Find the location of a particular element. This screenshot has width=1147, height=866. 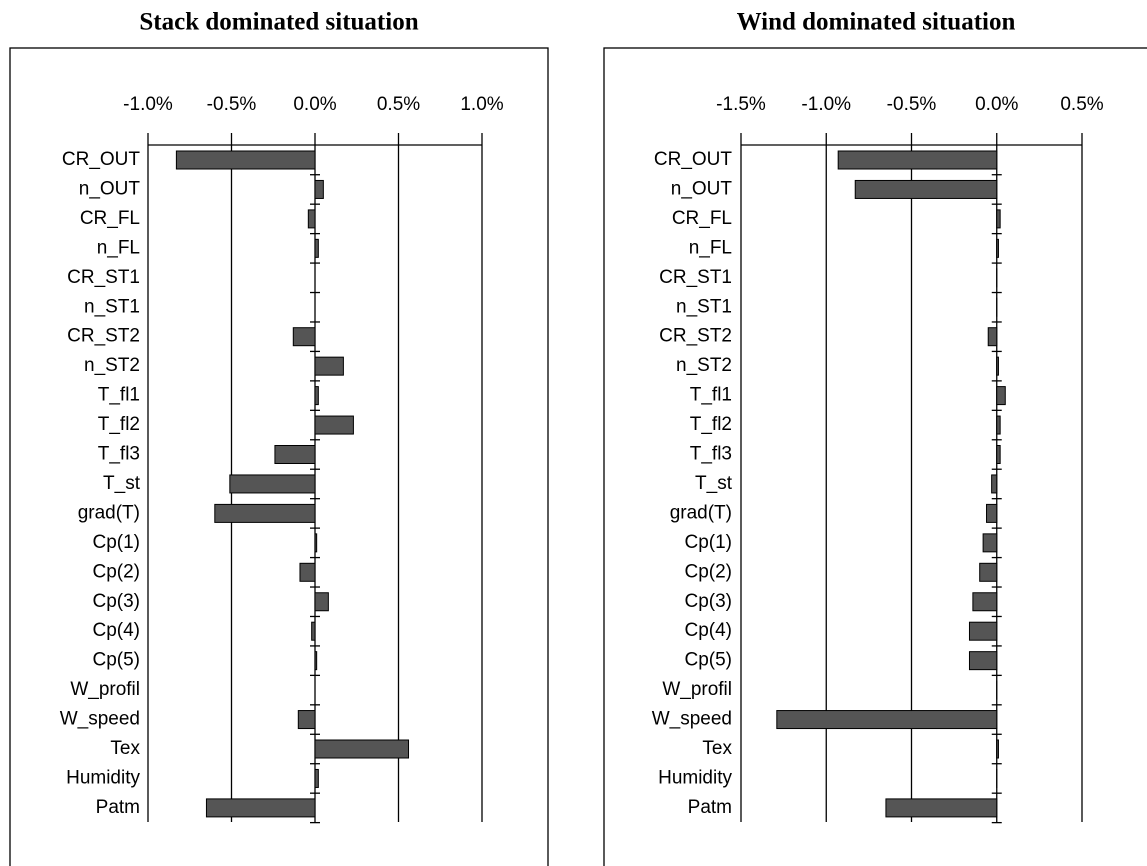

chart-title: Wind dominated situation is located at coordinates (876, 22).